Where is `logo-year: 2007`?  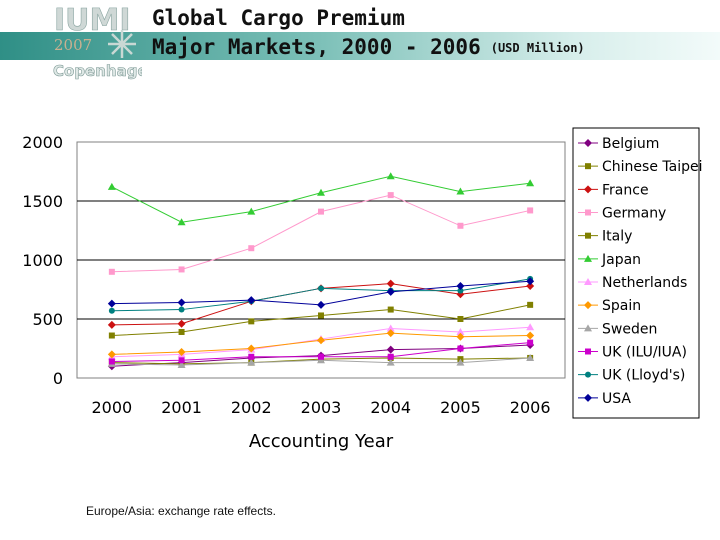 logo-year: 2007 is located at coordinates (73, 45).